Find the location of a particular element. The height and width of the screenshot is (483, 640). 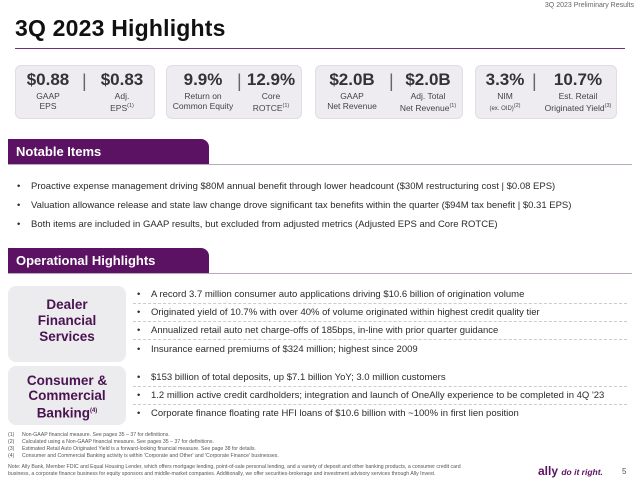

core-rotce-value: 12.9% is located at coordinates (271, 79).